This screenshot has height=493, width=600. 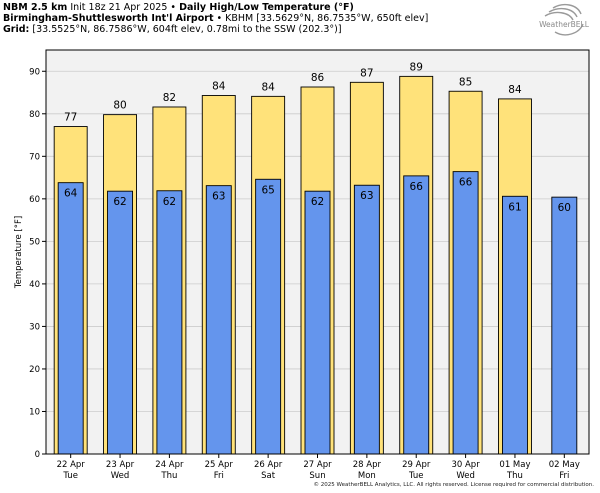 I want to click on y-tick-label: 60, so click(x=34, y=200).